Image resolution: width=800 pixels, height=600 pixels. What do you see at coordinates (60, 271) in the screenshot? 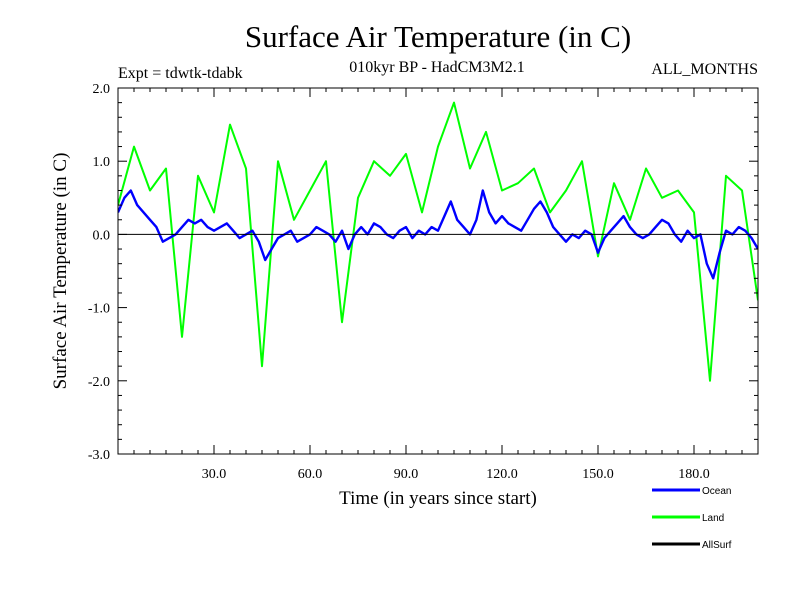
I see `y-axis-label: Surface Air Temperature (in C)` at bounding box center [60, 271].